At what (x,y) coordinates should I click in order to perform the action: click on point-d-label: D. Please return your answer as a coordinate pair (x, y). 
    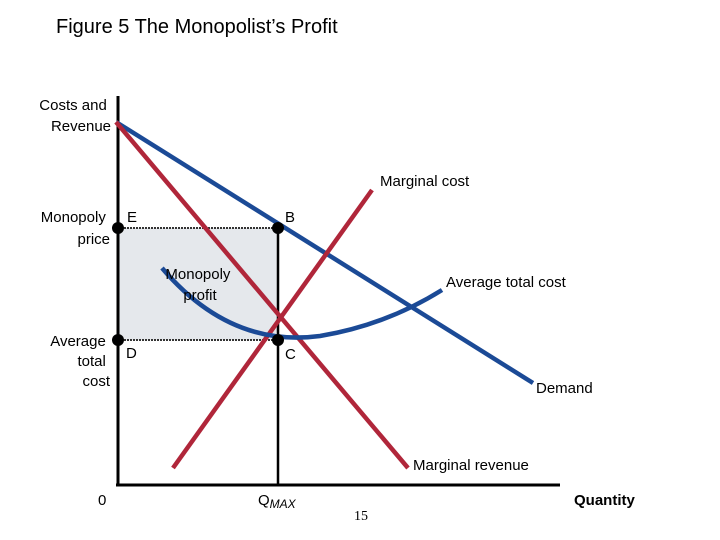
    Looking at the image, I should click on (131, 353).